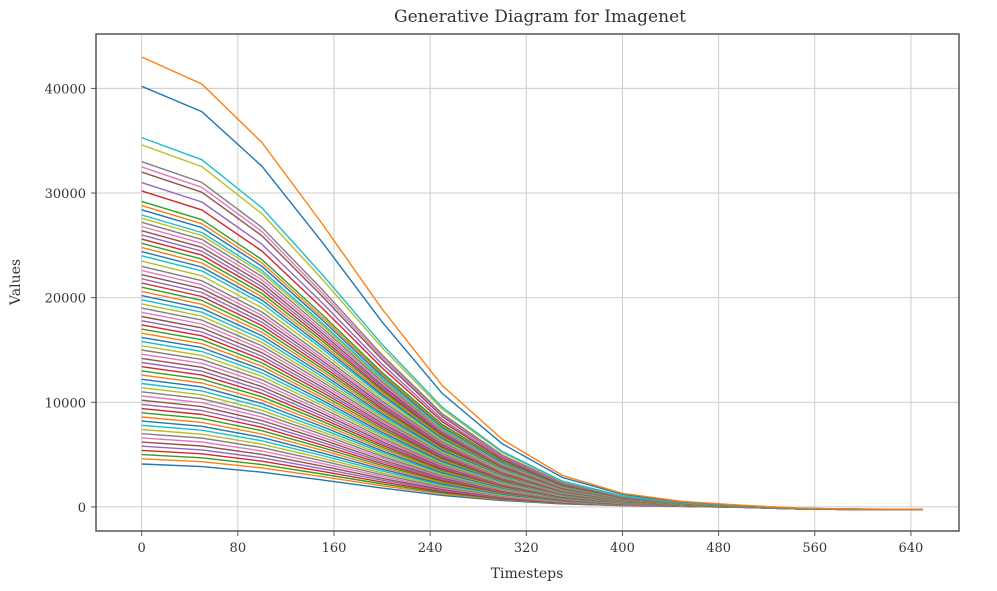 The width and height of the screenshot is (997, 591). What do you see at coordinates (82, 508) in the screenshot?
I see `y-tick-label: 0` at bounding box center [82, 508].